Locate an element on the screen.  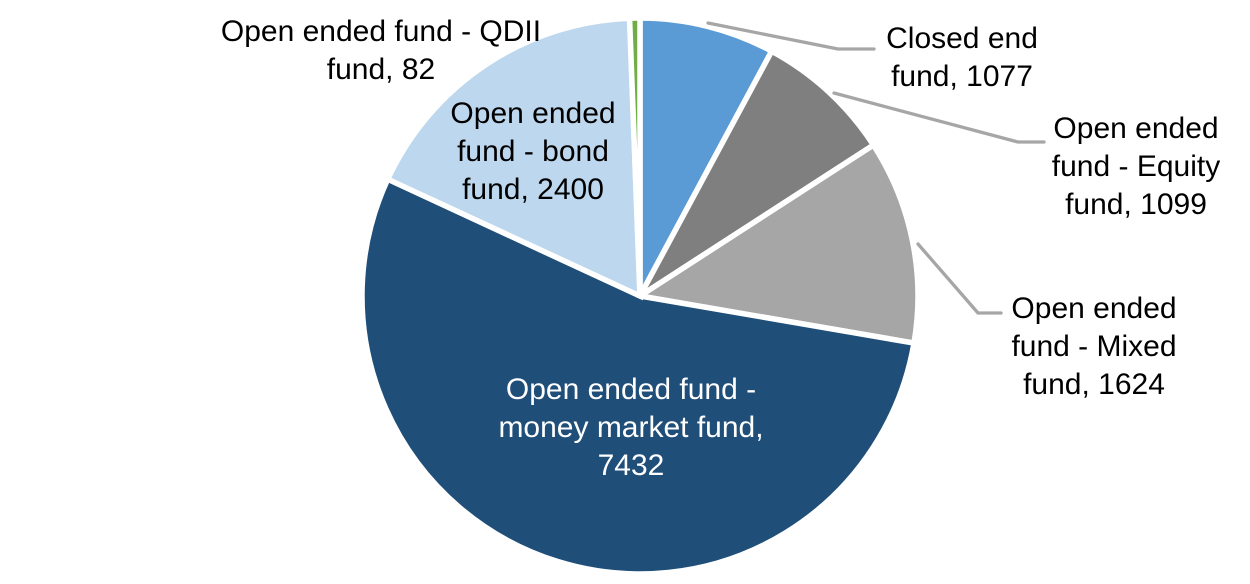
data-label-line: fund, 82 is located at coordinates (381, 69).